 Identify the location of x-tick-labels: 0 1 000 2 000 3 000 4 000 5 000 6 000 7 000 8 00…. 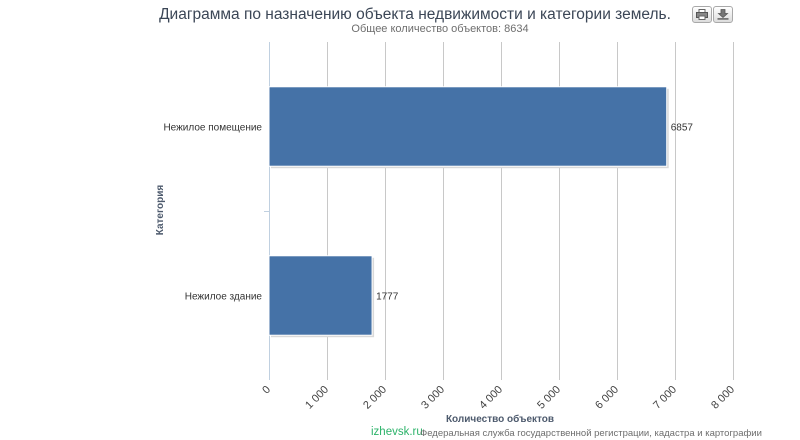
(498, 398).